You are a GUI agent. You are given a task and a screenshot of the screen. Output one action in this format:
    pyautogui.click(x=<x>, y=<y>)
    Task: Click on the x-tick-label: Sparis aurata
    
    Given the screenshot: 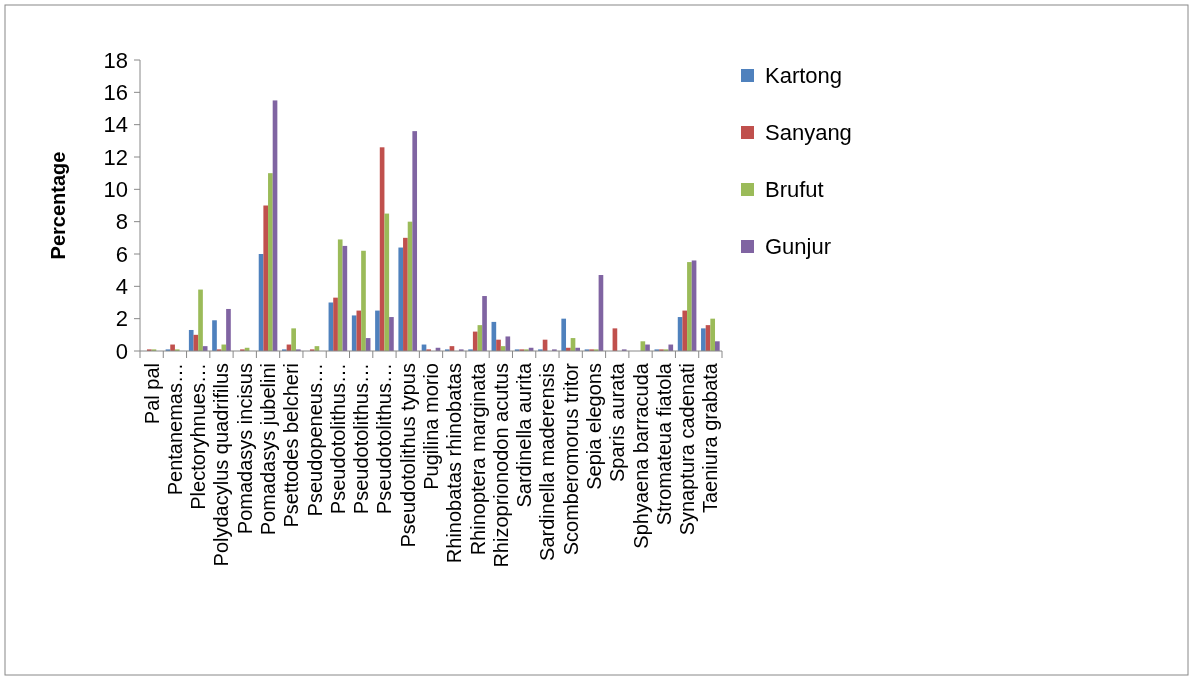 What is the action you would take?
    pyautogui.click(x=617, y=422)
    